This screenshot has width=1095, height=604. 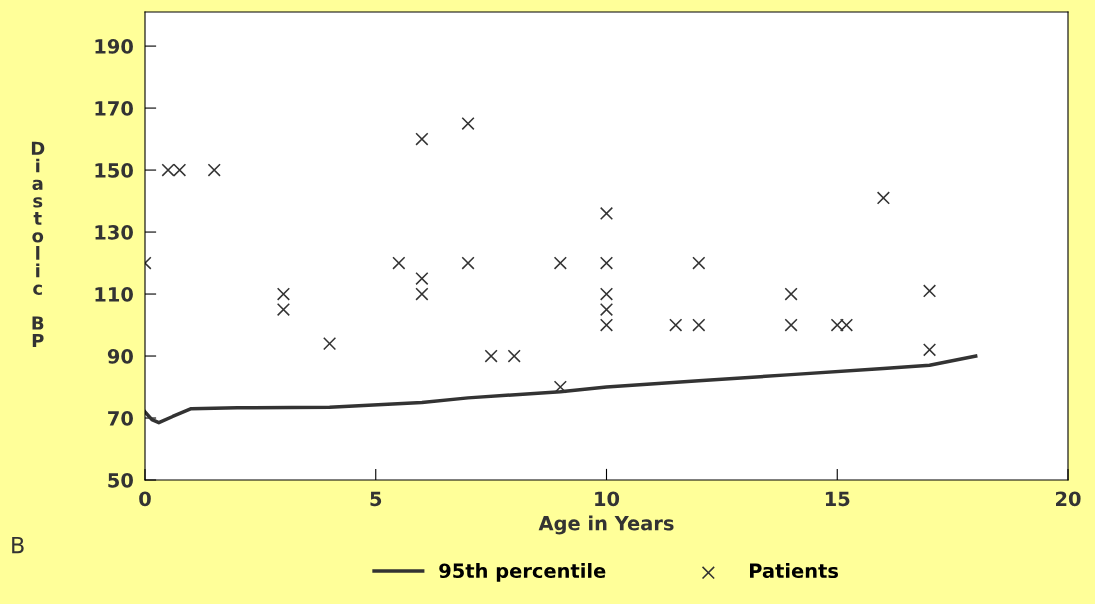 What do you see at coordinates (794, 571) in the screenshot?
I see `legend-label: Patients` at bounding box center [794, 571].